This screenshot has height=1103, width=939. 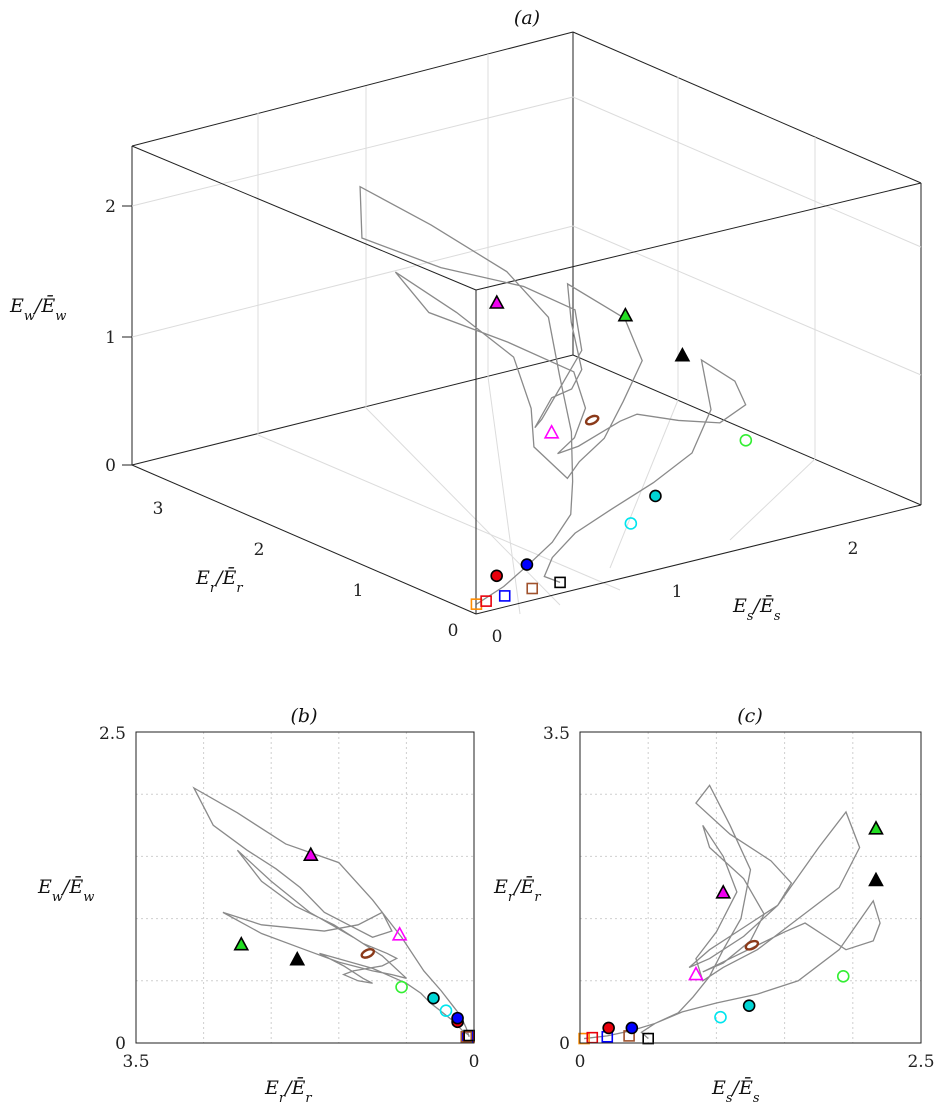 What do you see at coordinates (110, 207) in the screenshot?
I see `z-tick-label: 2` at bounding box center [110, 207].